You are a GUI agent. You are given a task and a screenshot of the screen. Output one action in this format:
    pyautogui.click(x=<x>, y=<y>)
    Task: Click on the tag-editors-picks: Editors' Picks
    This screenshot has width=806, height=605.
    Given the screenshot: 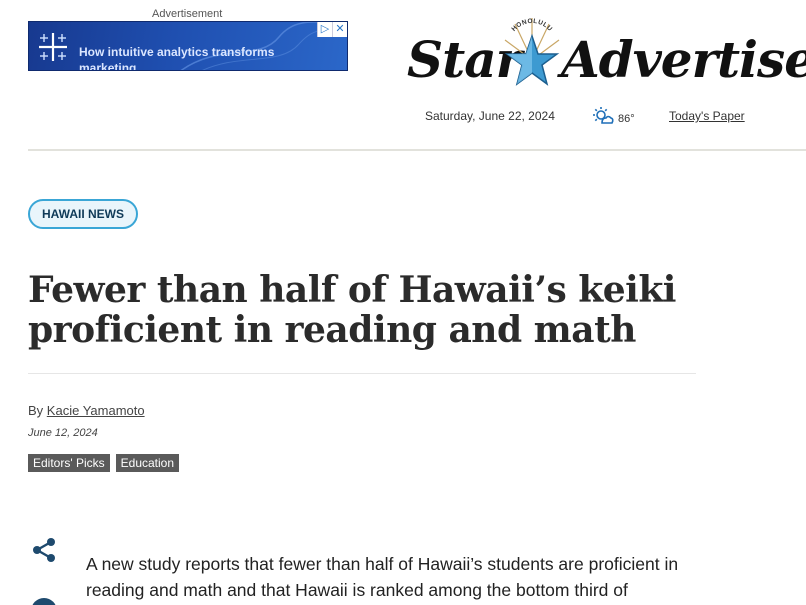 What is the action you would take?
    pyautogui.click(x=69, y=463)
    